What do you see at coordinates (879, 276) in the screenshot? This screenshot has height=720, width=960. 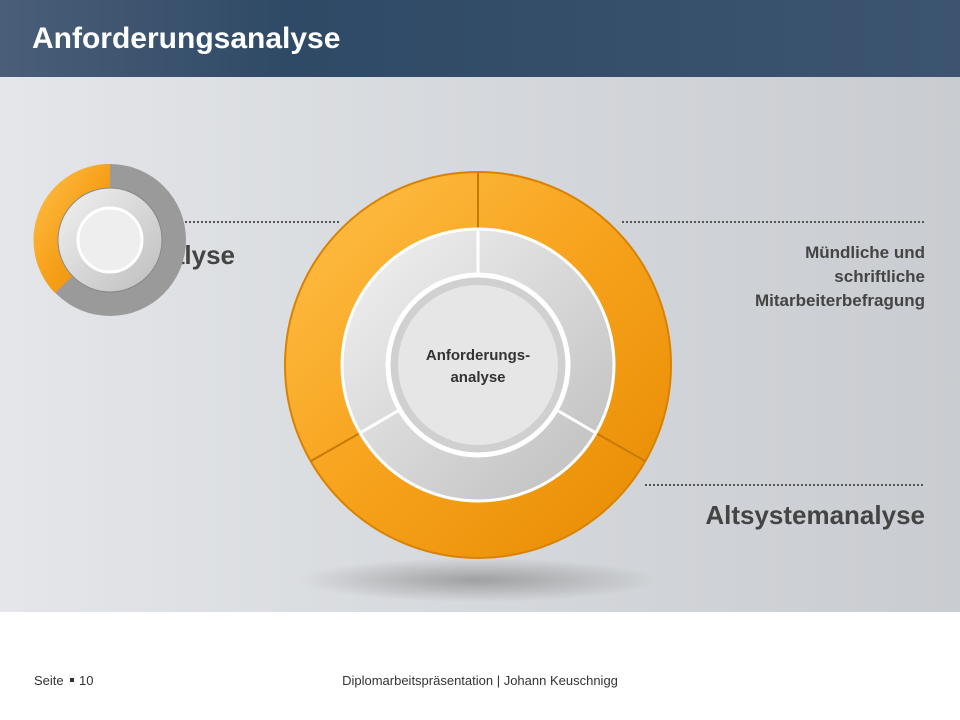 I see `right-top-label: schriftliche` at bounding box center [879, 276].